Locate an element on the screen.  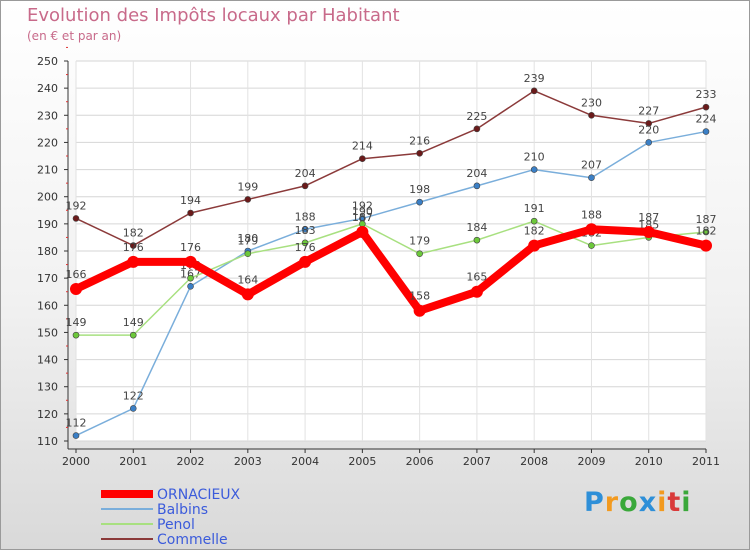
data-label-penol: 183 is located at coordinates (305, 230).